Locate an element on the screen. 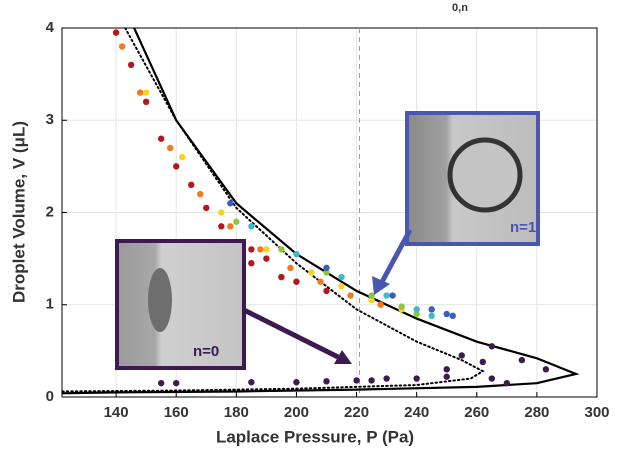 The image size is (630, 452). x-tick-label: 200 is located at coordinates (296, 412).